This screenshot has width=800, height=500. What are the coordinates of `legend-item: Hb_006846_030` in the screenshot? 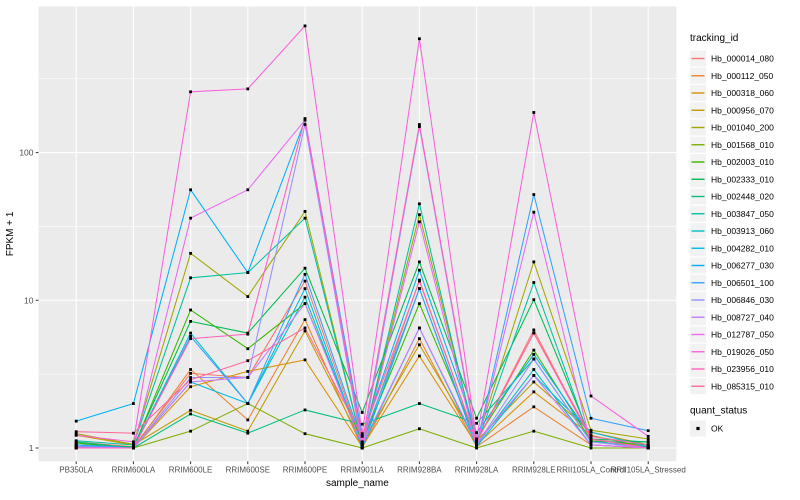 It's located at (732, 300).